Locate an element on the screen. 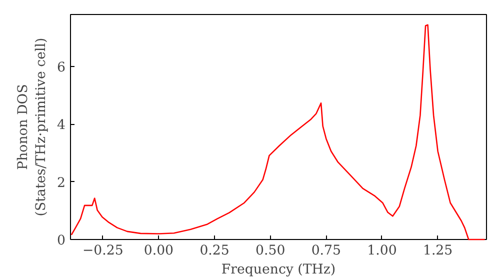 The image size is (500, 280). x-tick-label: 0.75 is located at coordinates (326, 251).